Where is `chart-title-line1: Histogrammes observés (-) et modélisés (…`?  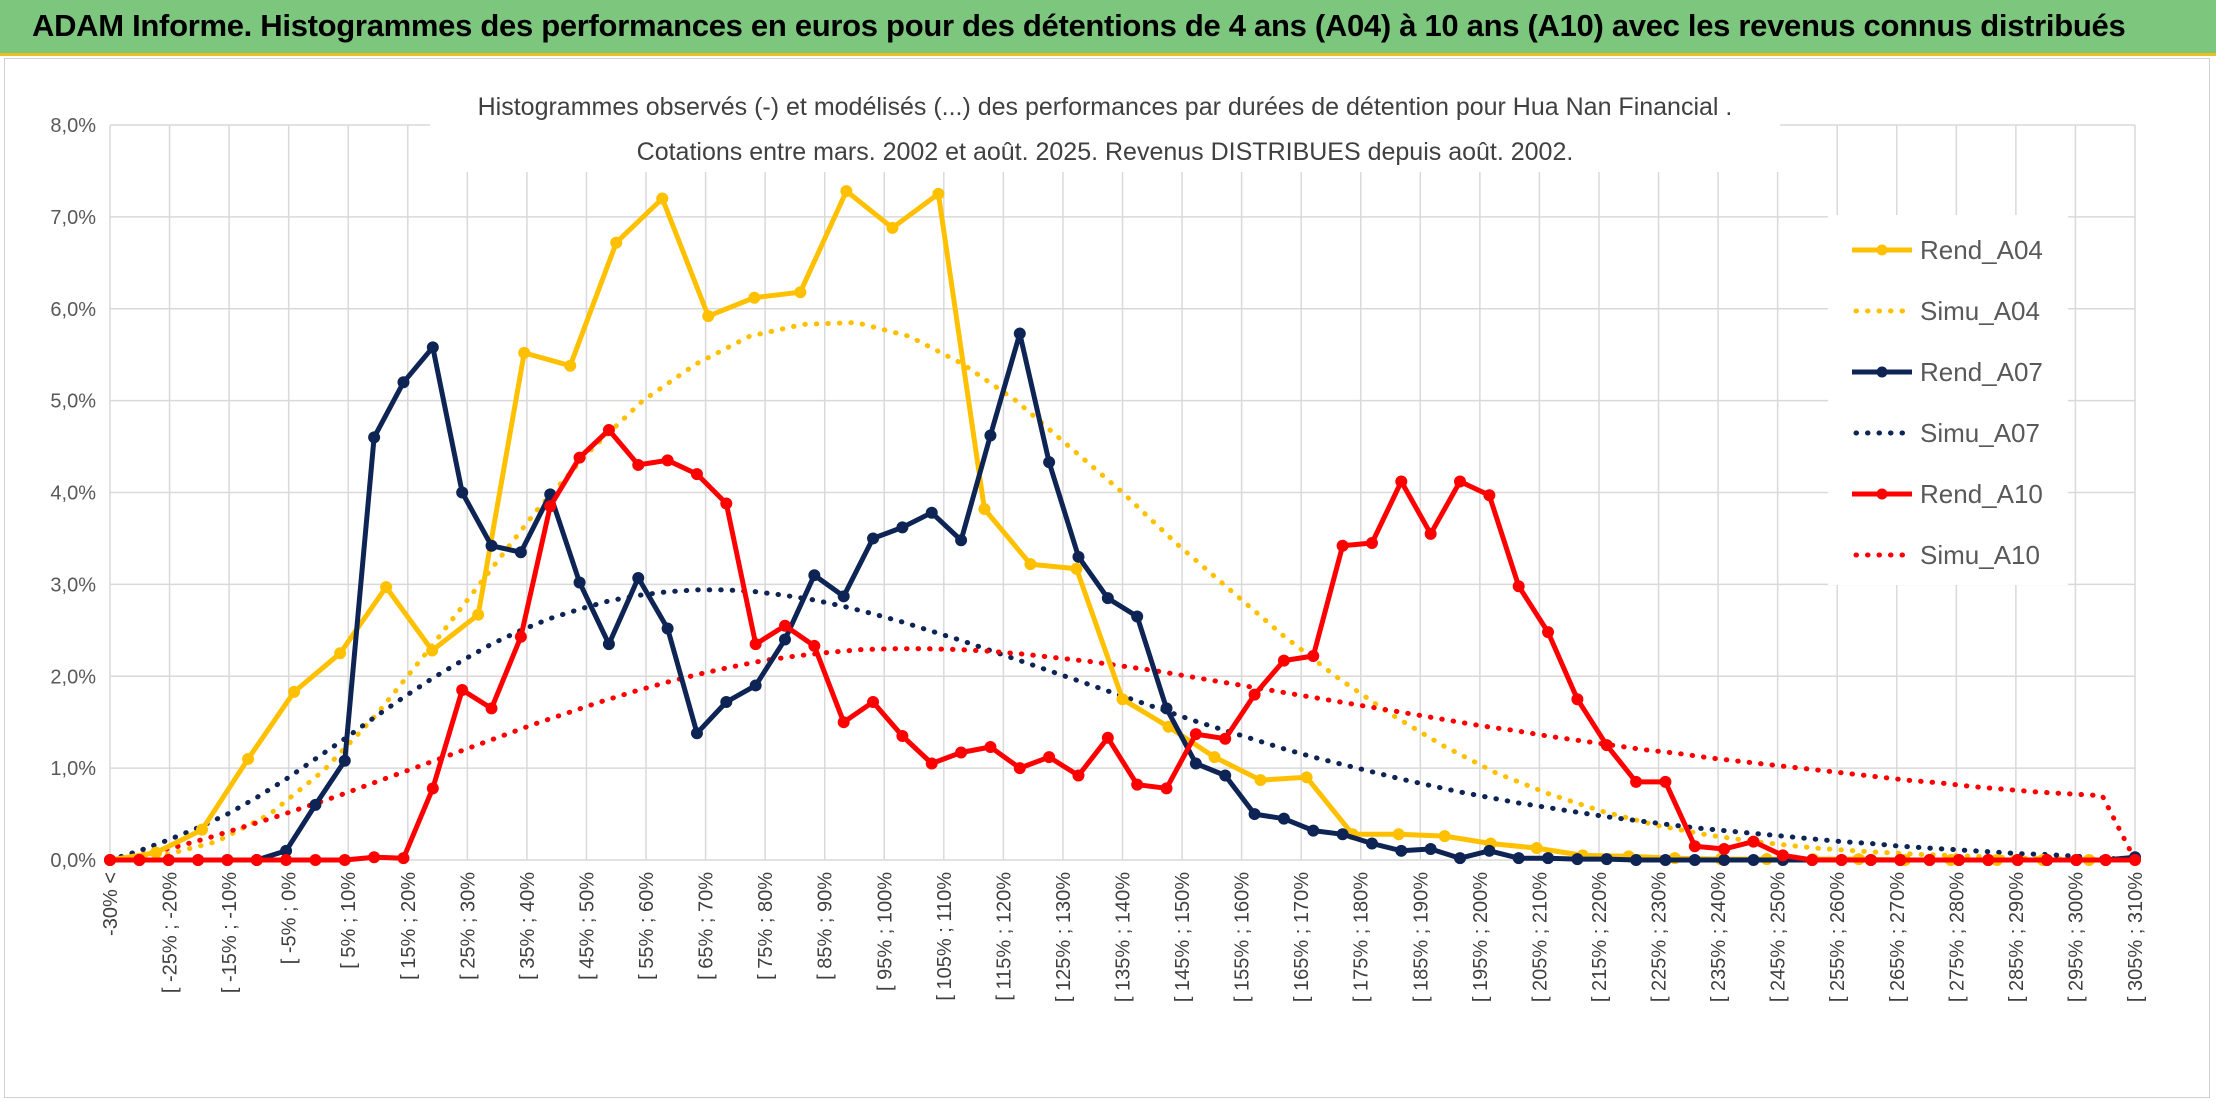 chart-title-line1: Histogrammes observés (-) et modélisés (… is located at coordinates (1105, 107).